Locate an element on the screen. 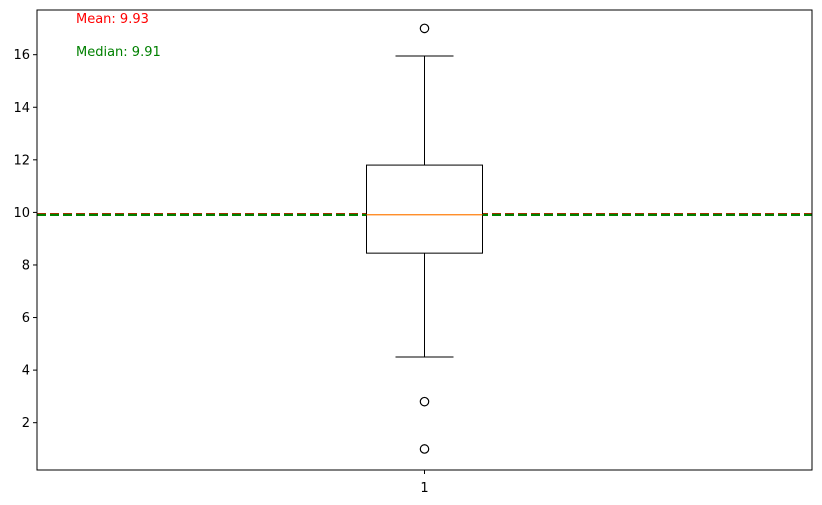 The image size is (822, 505). box-plot is located at coordinates (424, 238).